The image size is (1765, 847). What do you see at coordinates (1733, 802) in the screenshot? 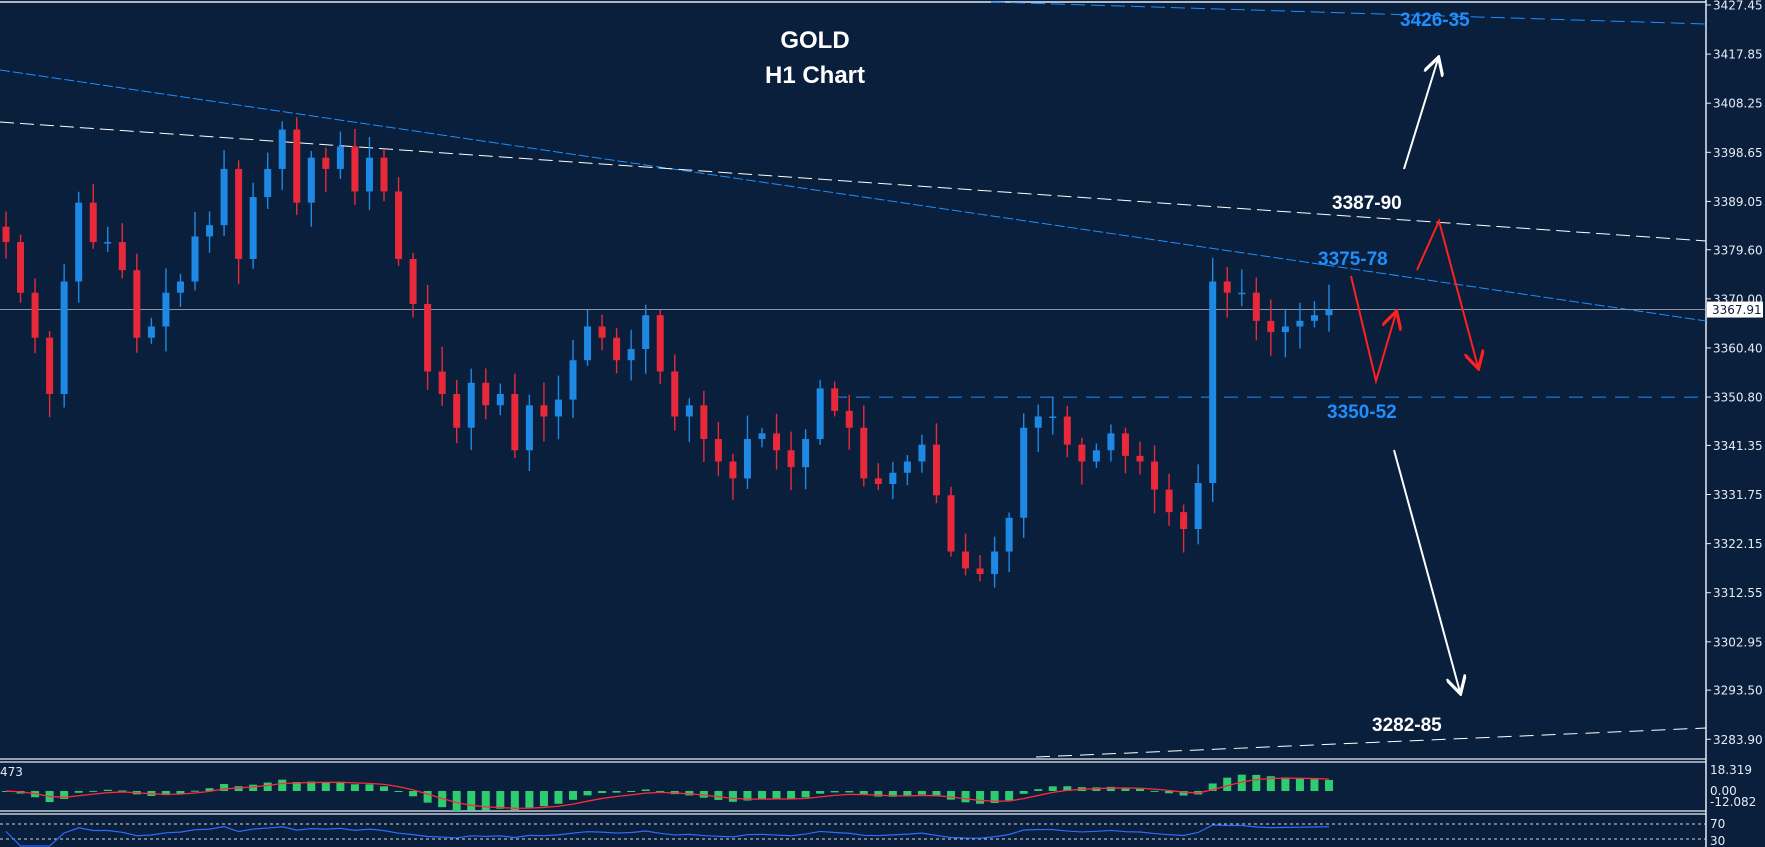
I see `macd-tick-min: -12.082` at bounding box center [1733, 802].